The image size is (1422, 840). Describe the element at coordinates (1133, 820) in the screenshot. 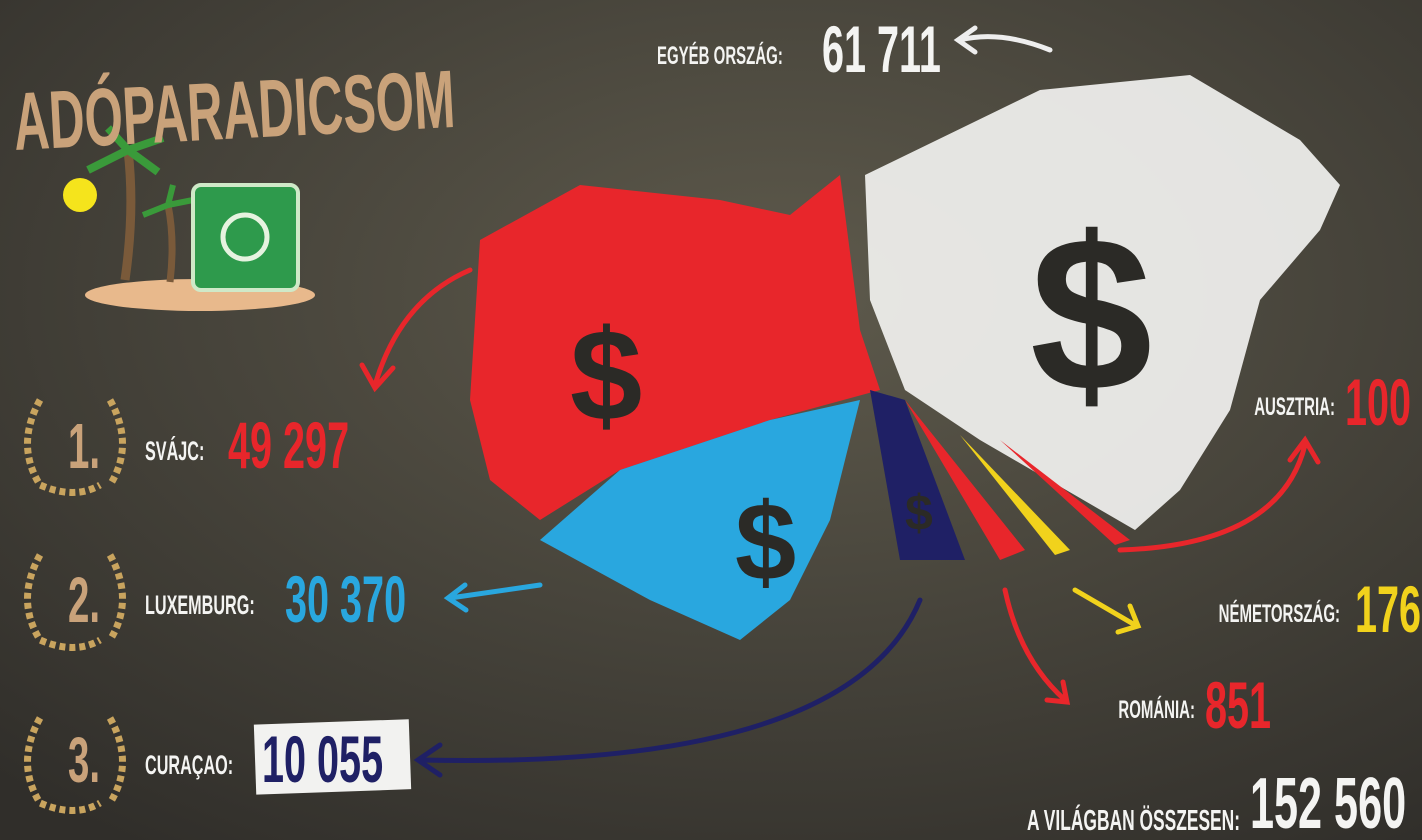

I see `total-label: A VILÁGBAN ÖSSZESEN:` at that location.